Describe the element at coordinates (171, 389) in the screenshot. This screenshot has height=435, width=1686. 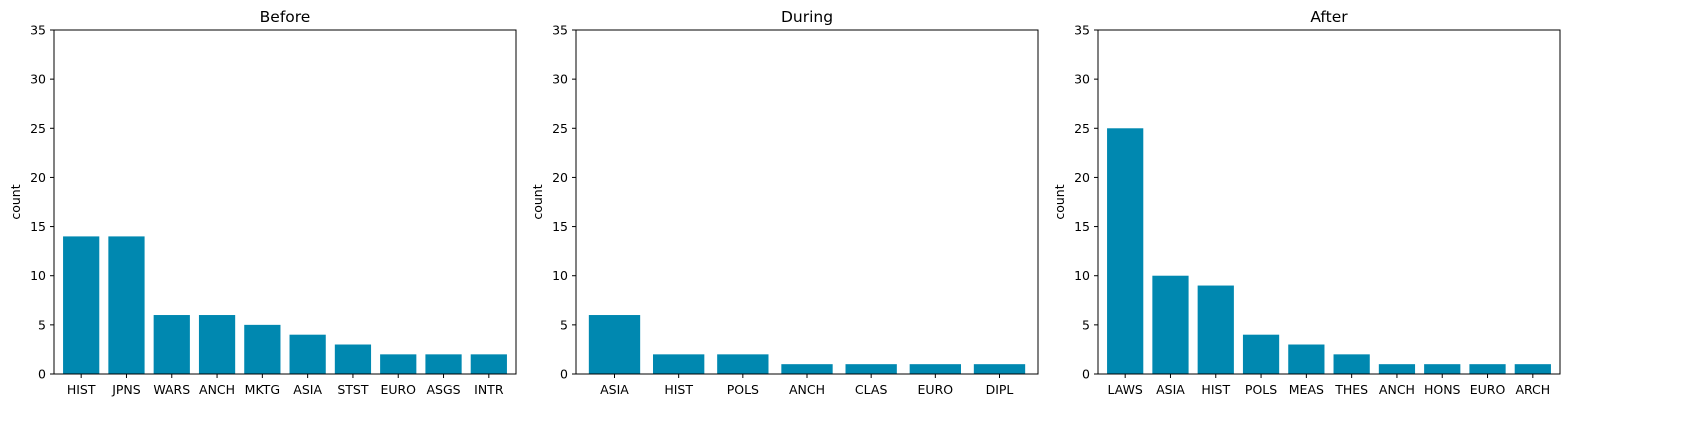
I see `x-tick-label: WARS` at that location.